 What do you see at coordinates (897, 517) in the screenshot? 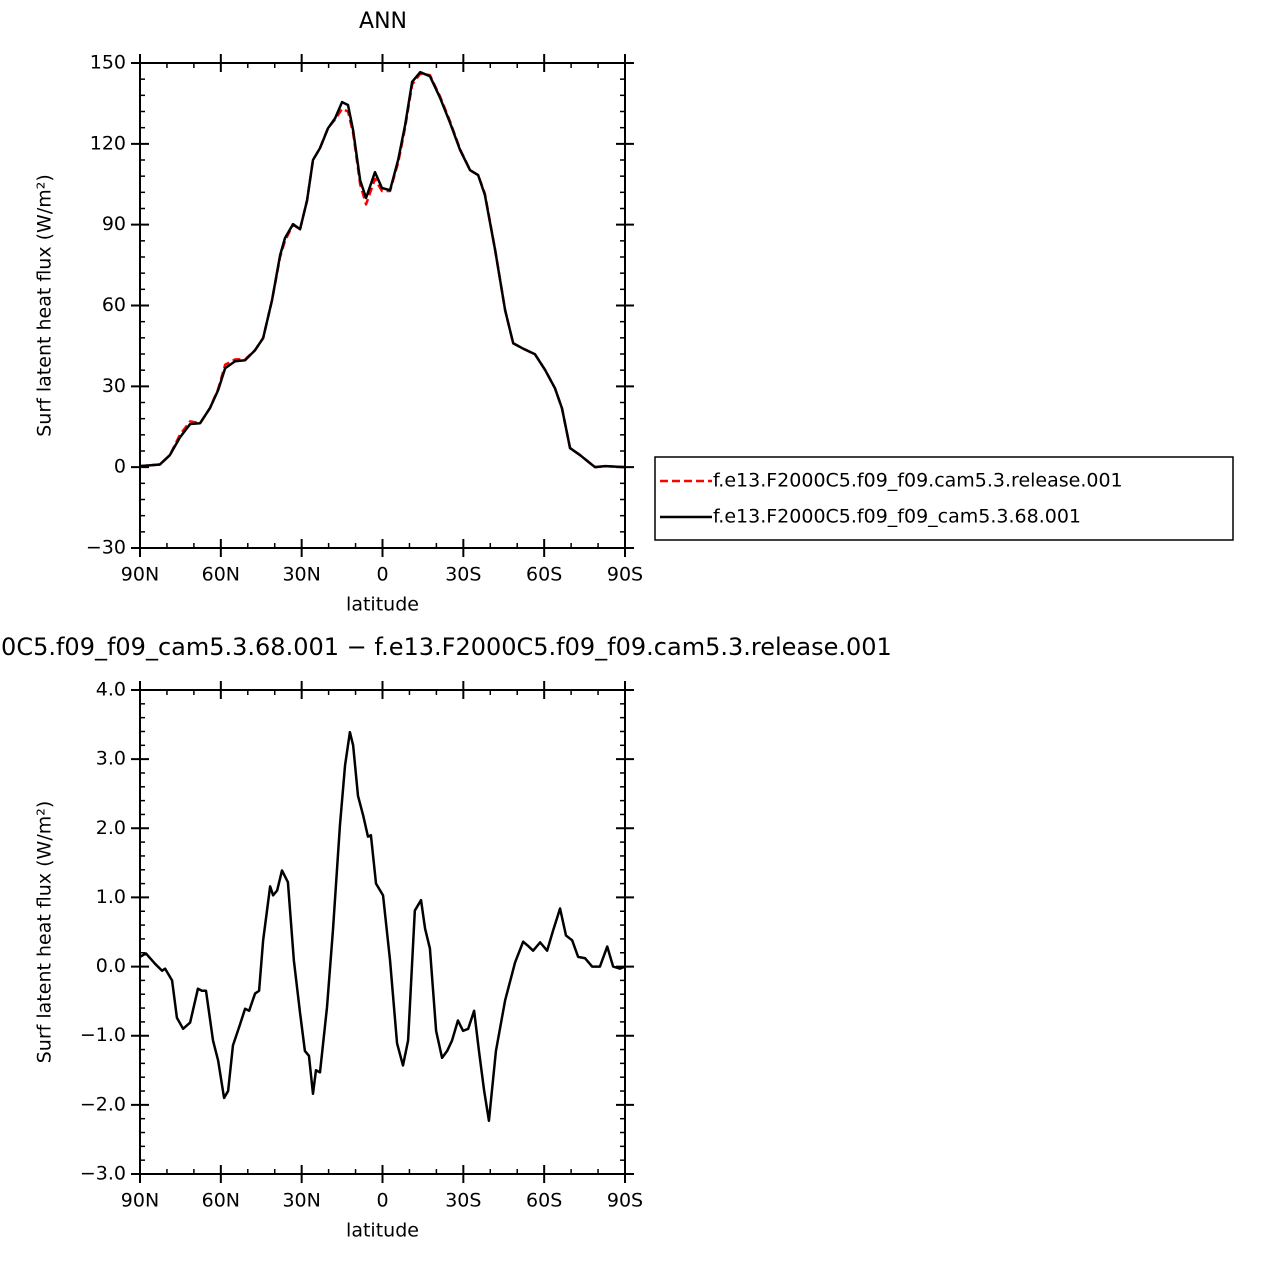
I see `legend-label: f.e13.F2000C5.f09_f09_cam5.3.68.001` at bounding box center [897, 517].